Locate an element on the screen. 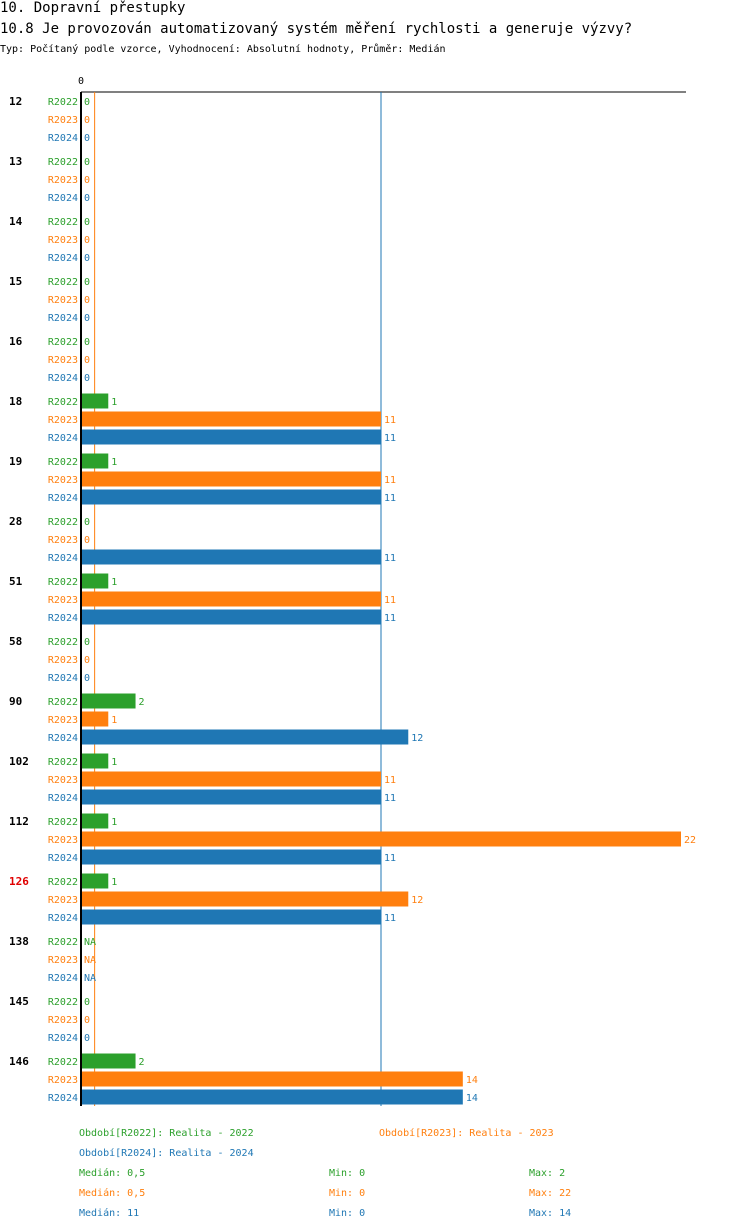 Image resolution: width=750 pixels, height=1232 pixels. value-label-15-r2024: 0 is located at coordinates (87, 318).